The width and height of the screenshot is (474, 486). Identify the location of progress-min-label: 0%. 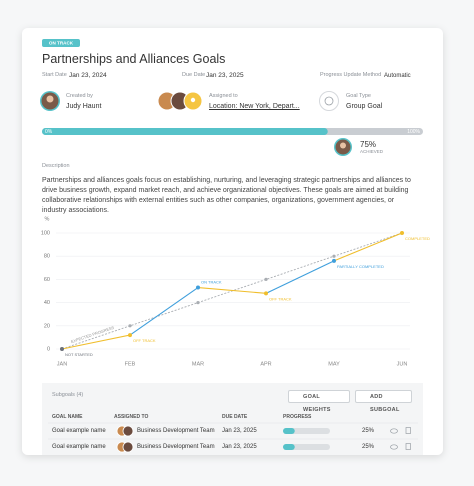
(49, 132).